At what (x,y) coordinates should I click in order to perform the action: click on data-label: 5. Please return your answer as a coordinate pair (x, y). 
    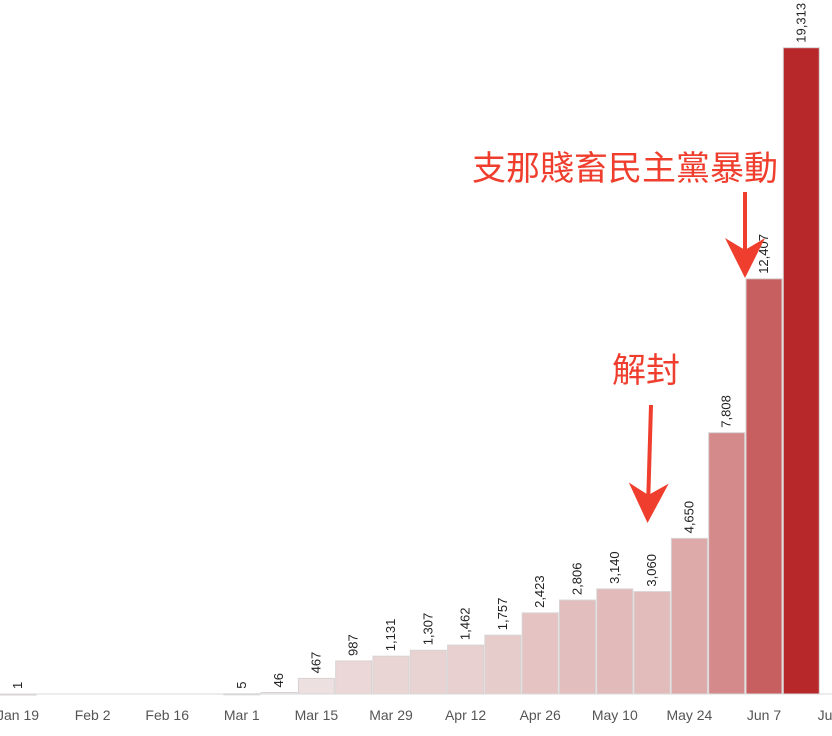
    Looking at the image, I should click on (241, 685).